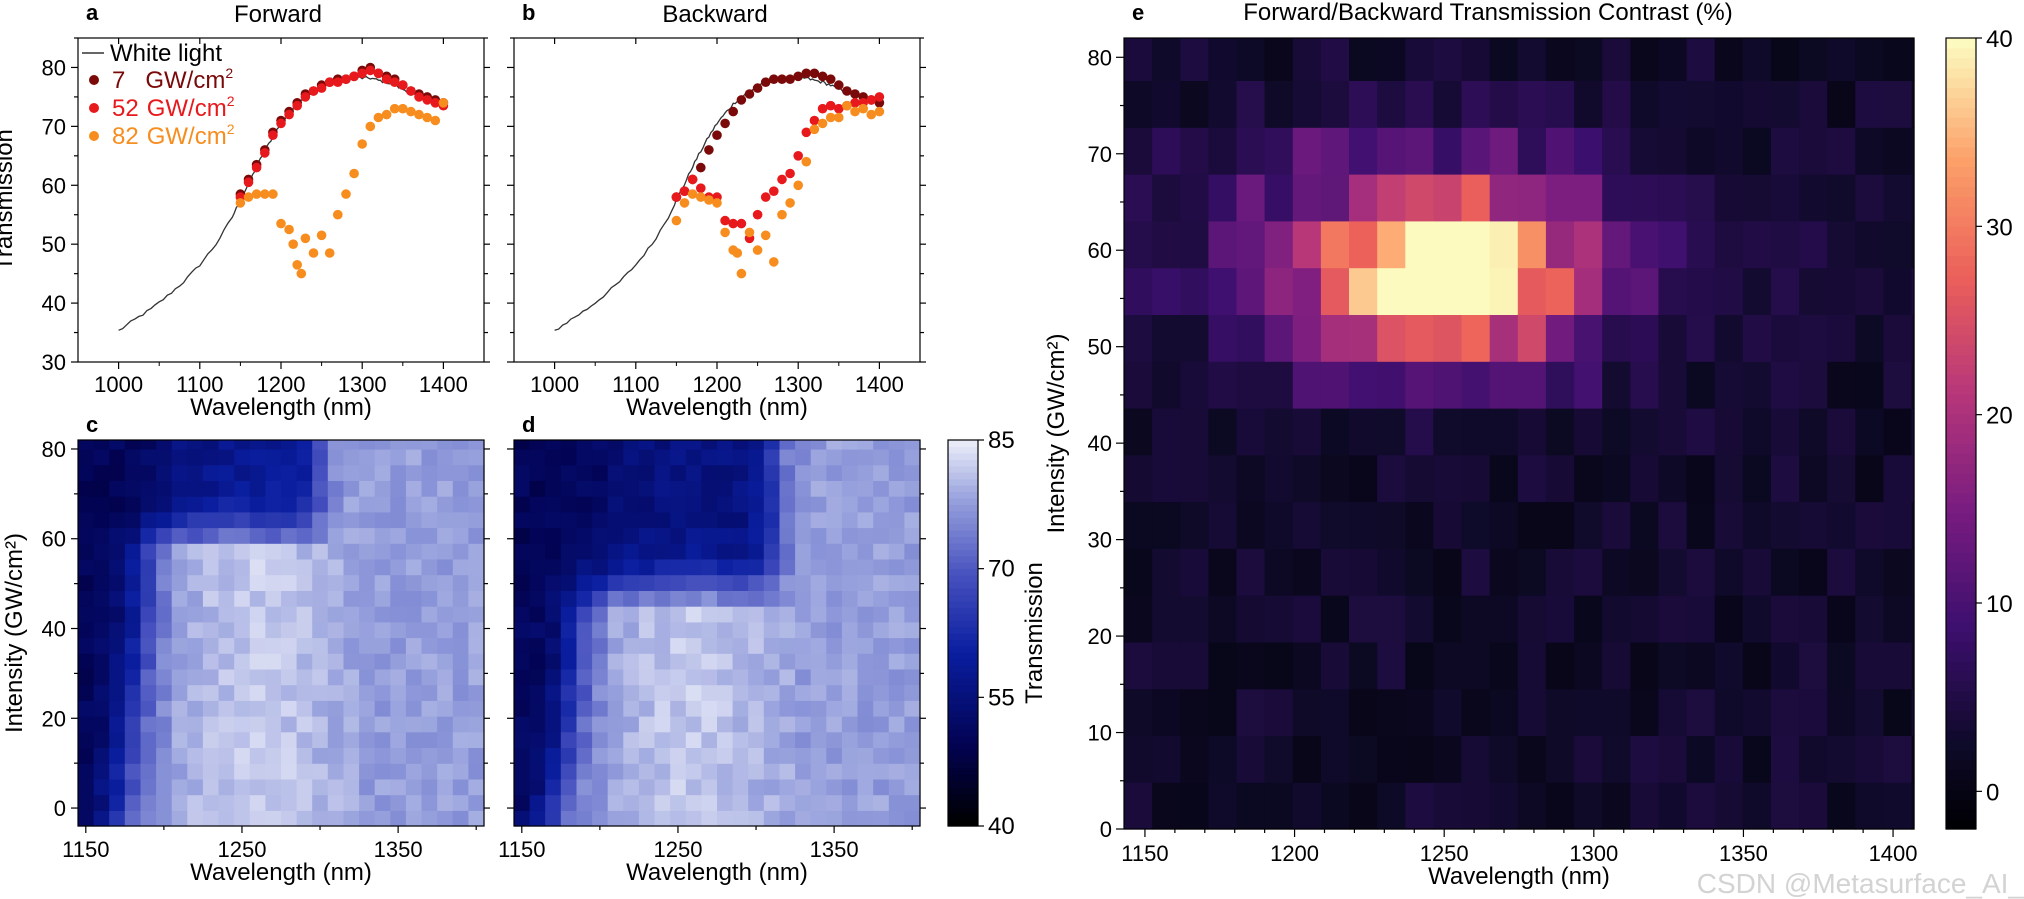 This screenshot has height=899, width=2024. I want to click on y-tick-label: 50, so click(54, 244).